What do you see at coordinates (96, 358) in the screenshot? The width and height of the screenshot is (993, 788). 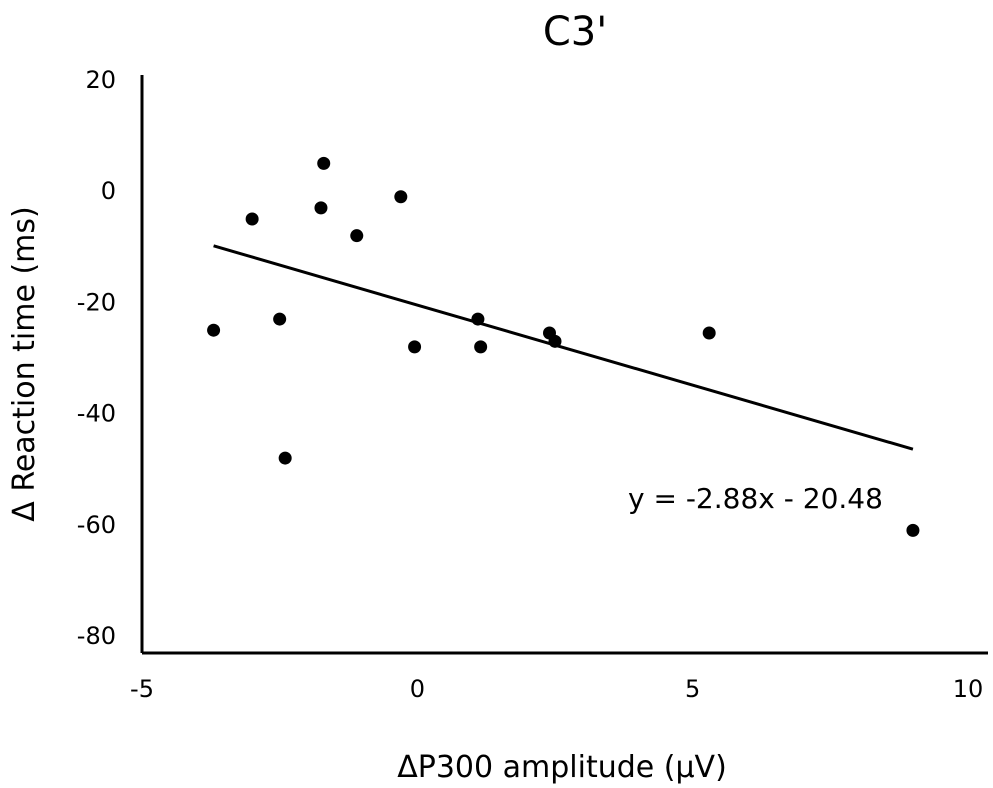 I see `y-tick-labels: 20 0 -20 -40 -60 -80` at bounding box center [96, 358].